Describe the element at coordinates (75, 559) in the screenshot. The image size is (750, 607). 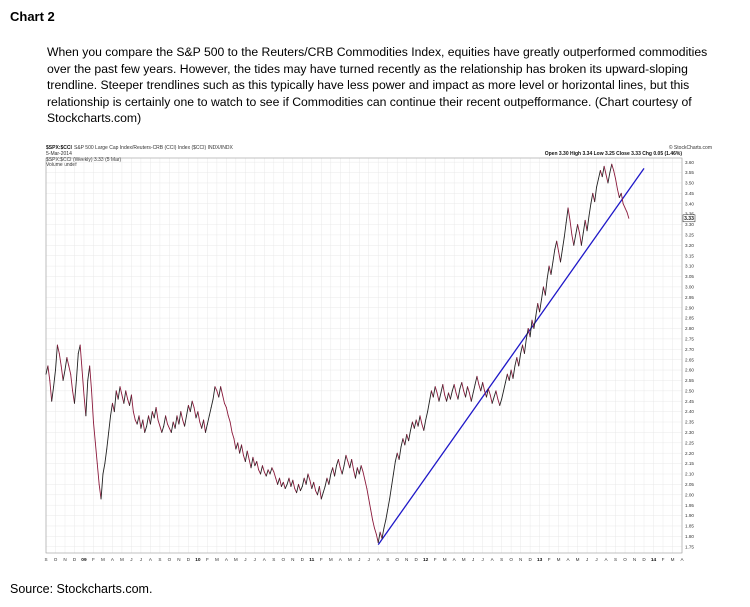
I see `x-tick-label: D` at that location.